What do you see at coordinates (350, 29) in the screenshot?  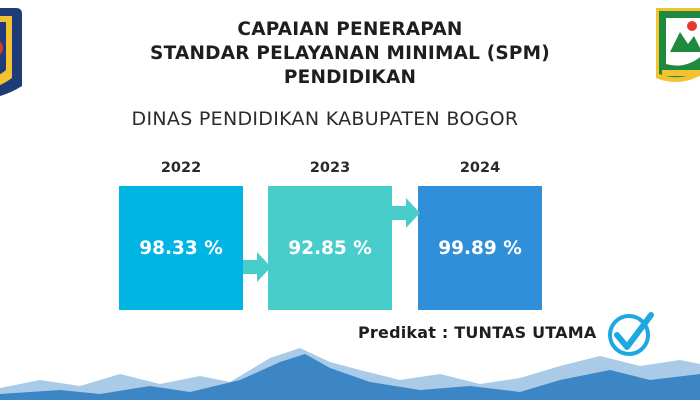 I see `title-line-1: CAPAIAN PENERAPAN` at bounding box center [350, 29].